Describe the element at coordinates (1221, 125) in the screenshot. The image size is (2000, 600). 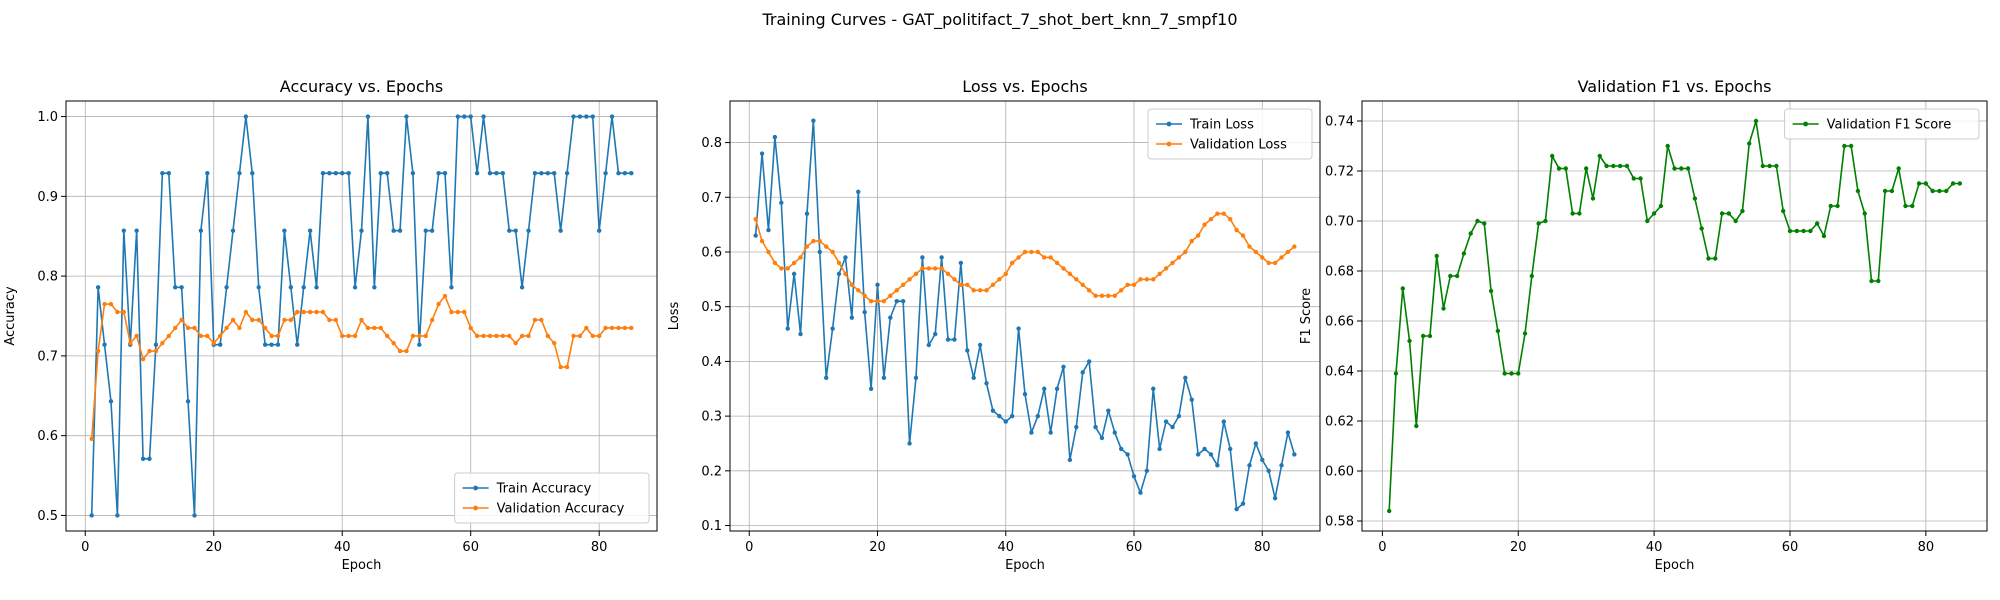
I see `legend-label: Train Loss` at that location.